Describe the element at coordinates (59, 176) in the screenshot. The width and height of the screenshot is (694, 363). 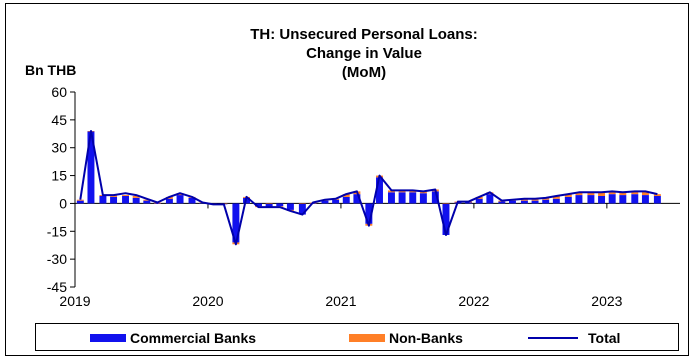
I see `y-tick-label: 15` at that location.